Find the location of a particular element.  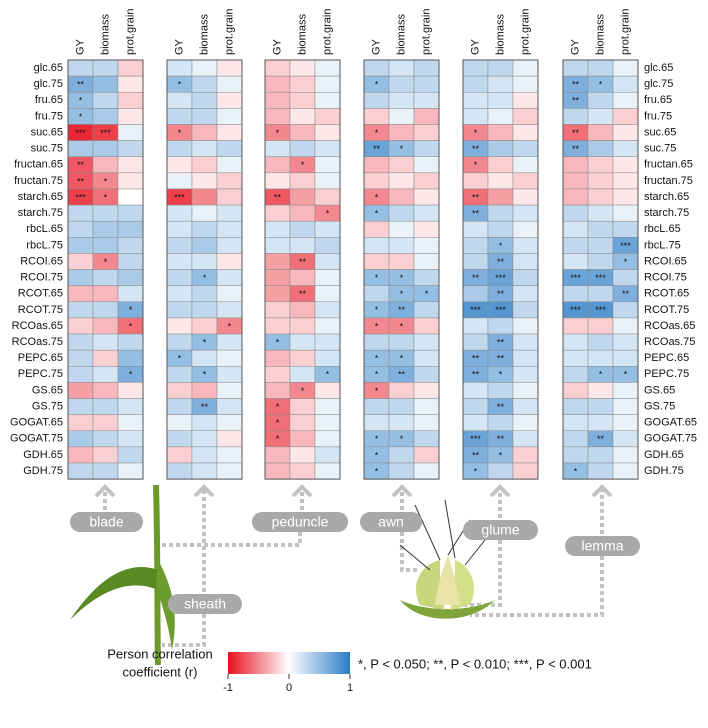

row-label: RCOT.65 is located at coordinates (666, 294).